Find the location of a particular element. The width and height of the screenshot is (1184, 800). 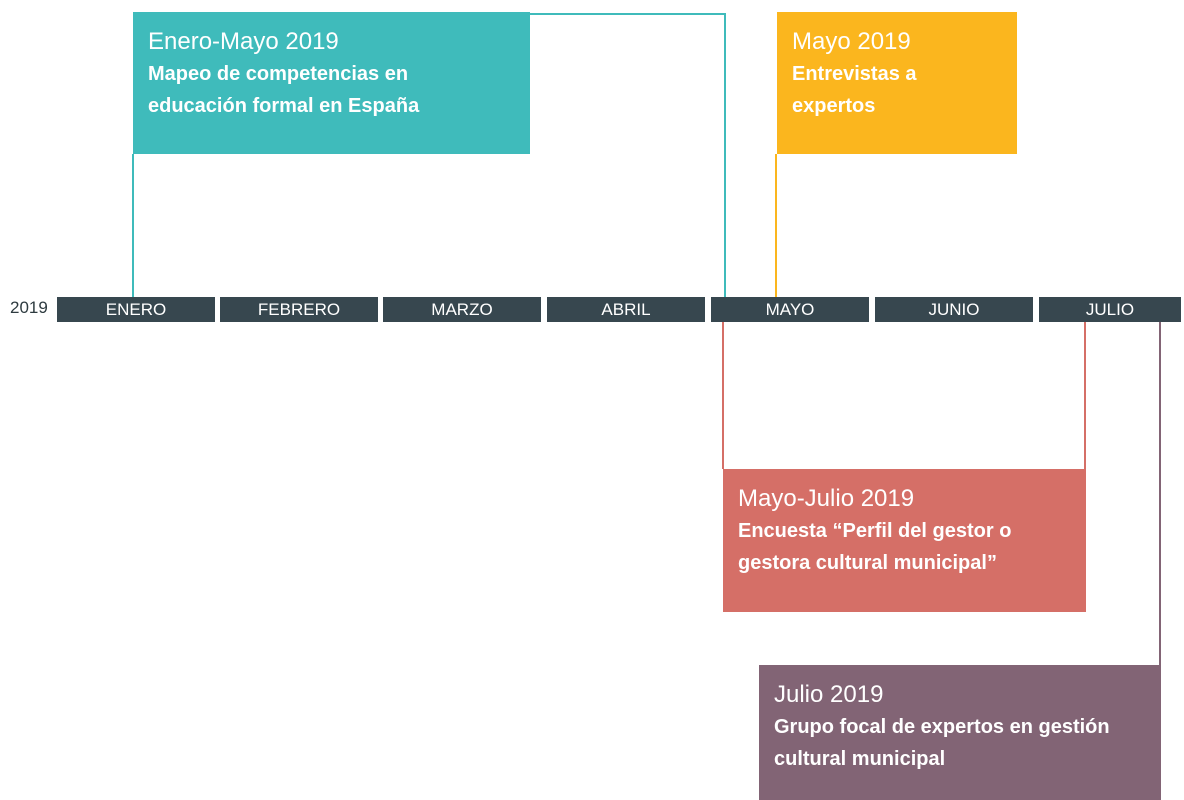

month: FEBRERO is located at coordinates (299, 309).